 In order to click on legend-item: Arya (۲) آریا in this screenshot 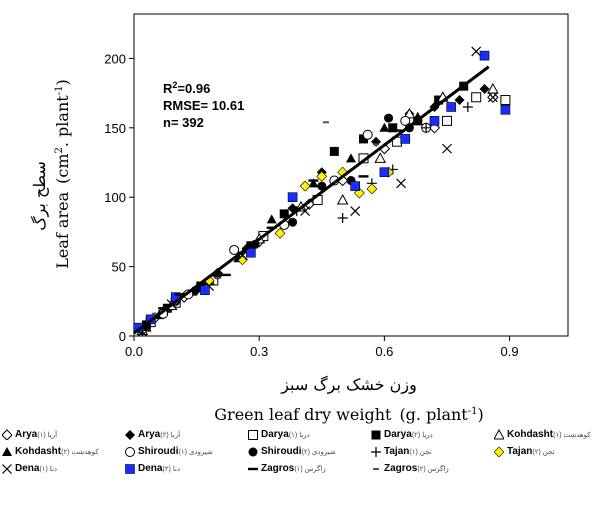, I will do `click(154, 434)`.